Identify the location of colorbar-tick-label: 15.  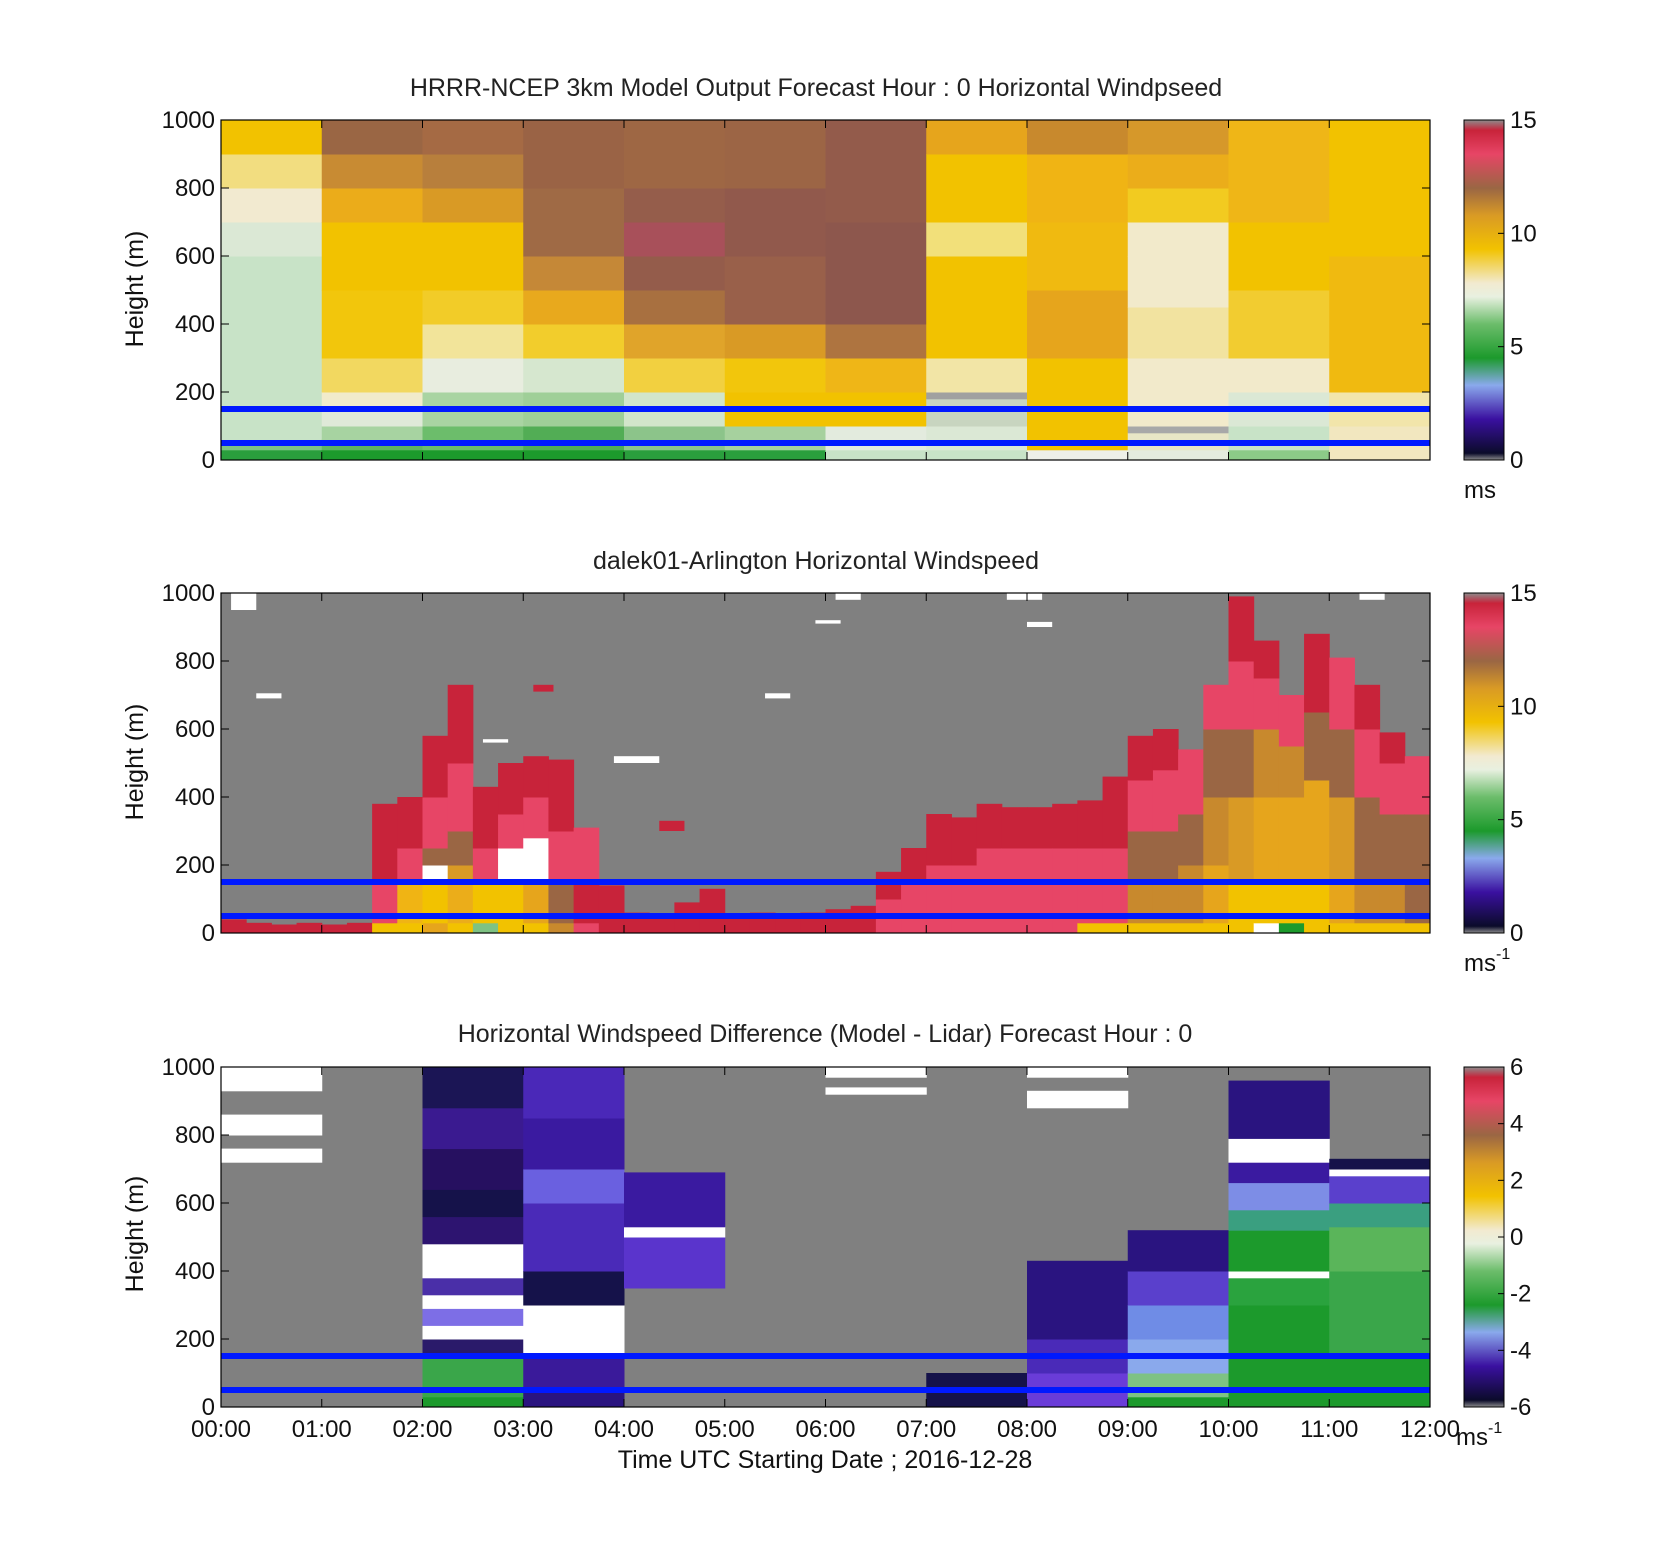
(1523, 120).